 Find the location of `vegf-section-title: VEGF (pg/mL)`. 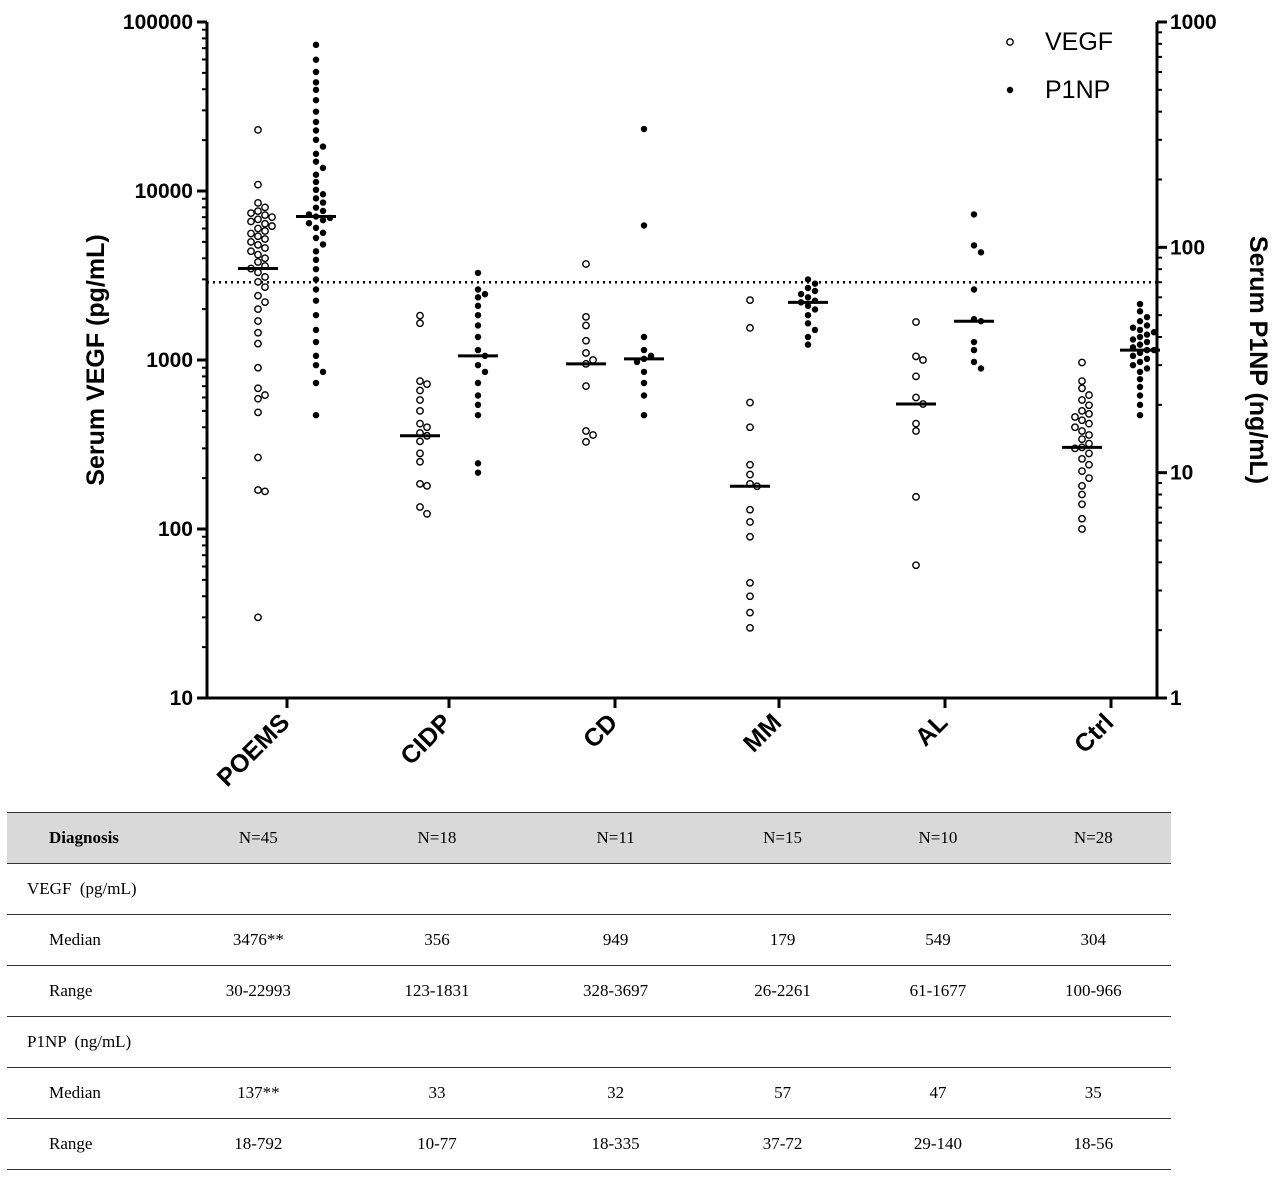

vegf-section-title: VEGF (pg/mL) is located at coordinates (589, 889).